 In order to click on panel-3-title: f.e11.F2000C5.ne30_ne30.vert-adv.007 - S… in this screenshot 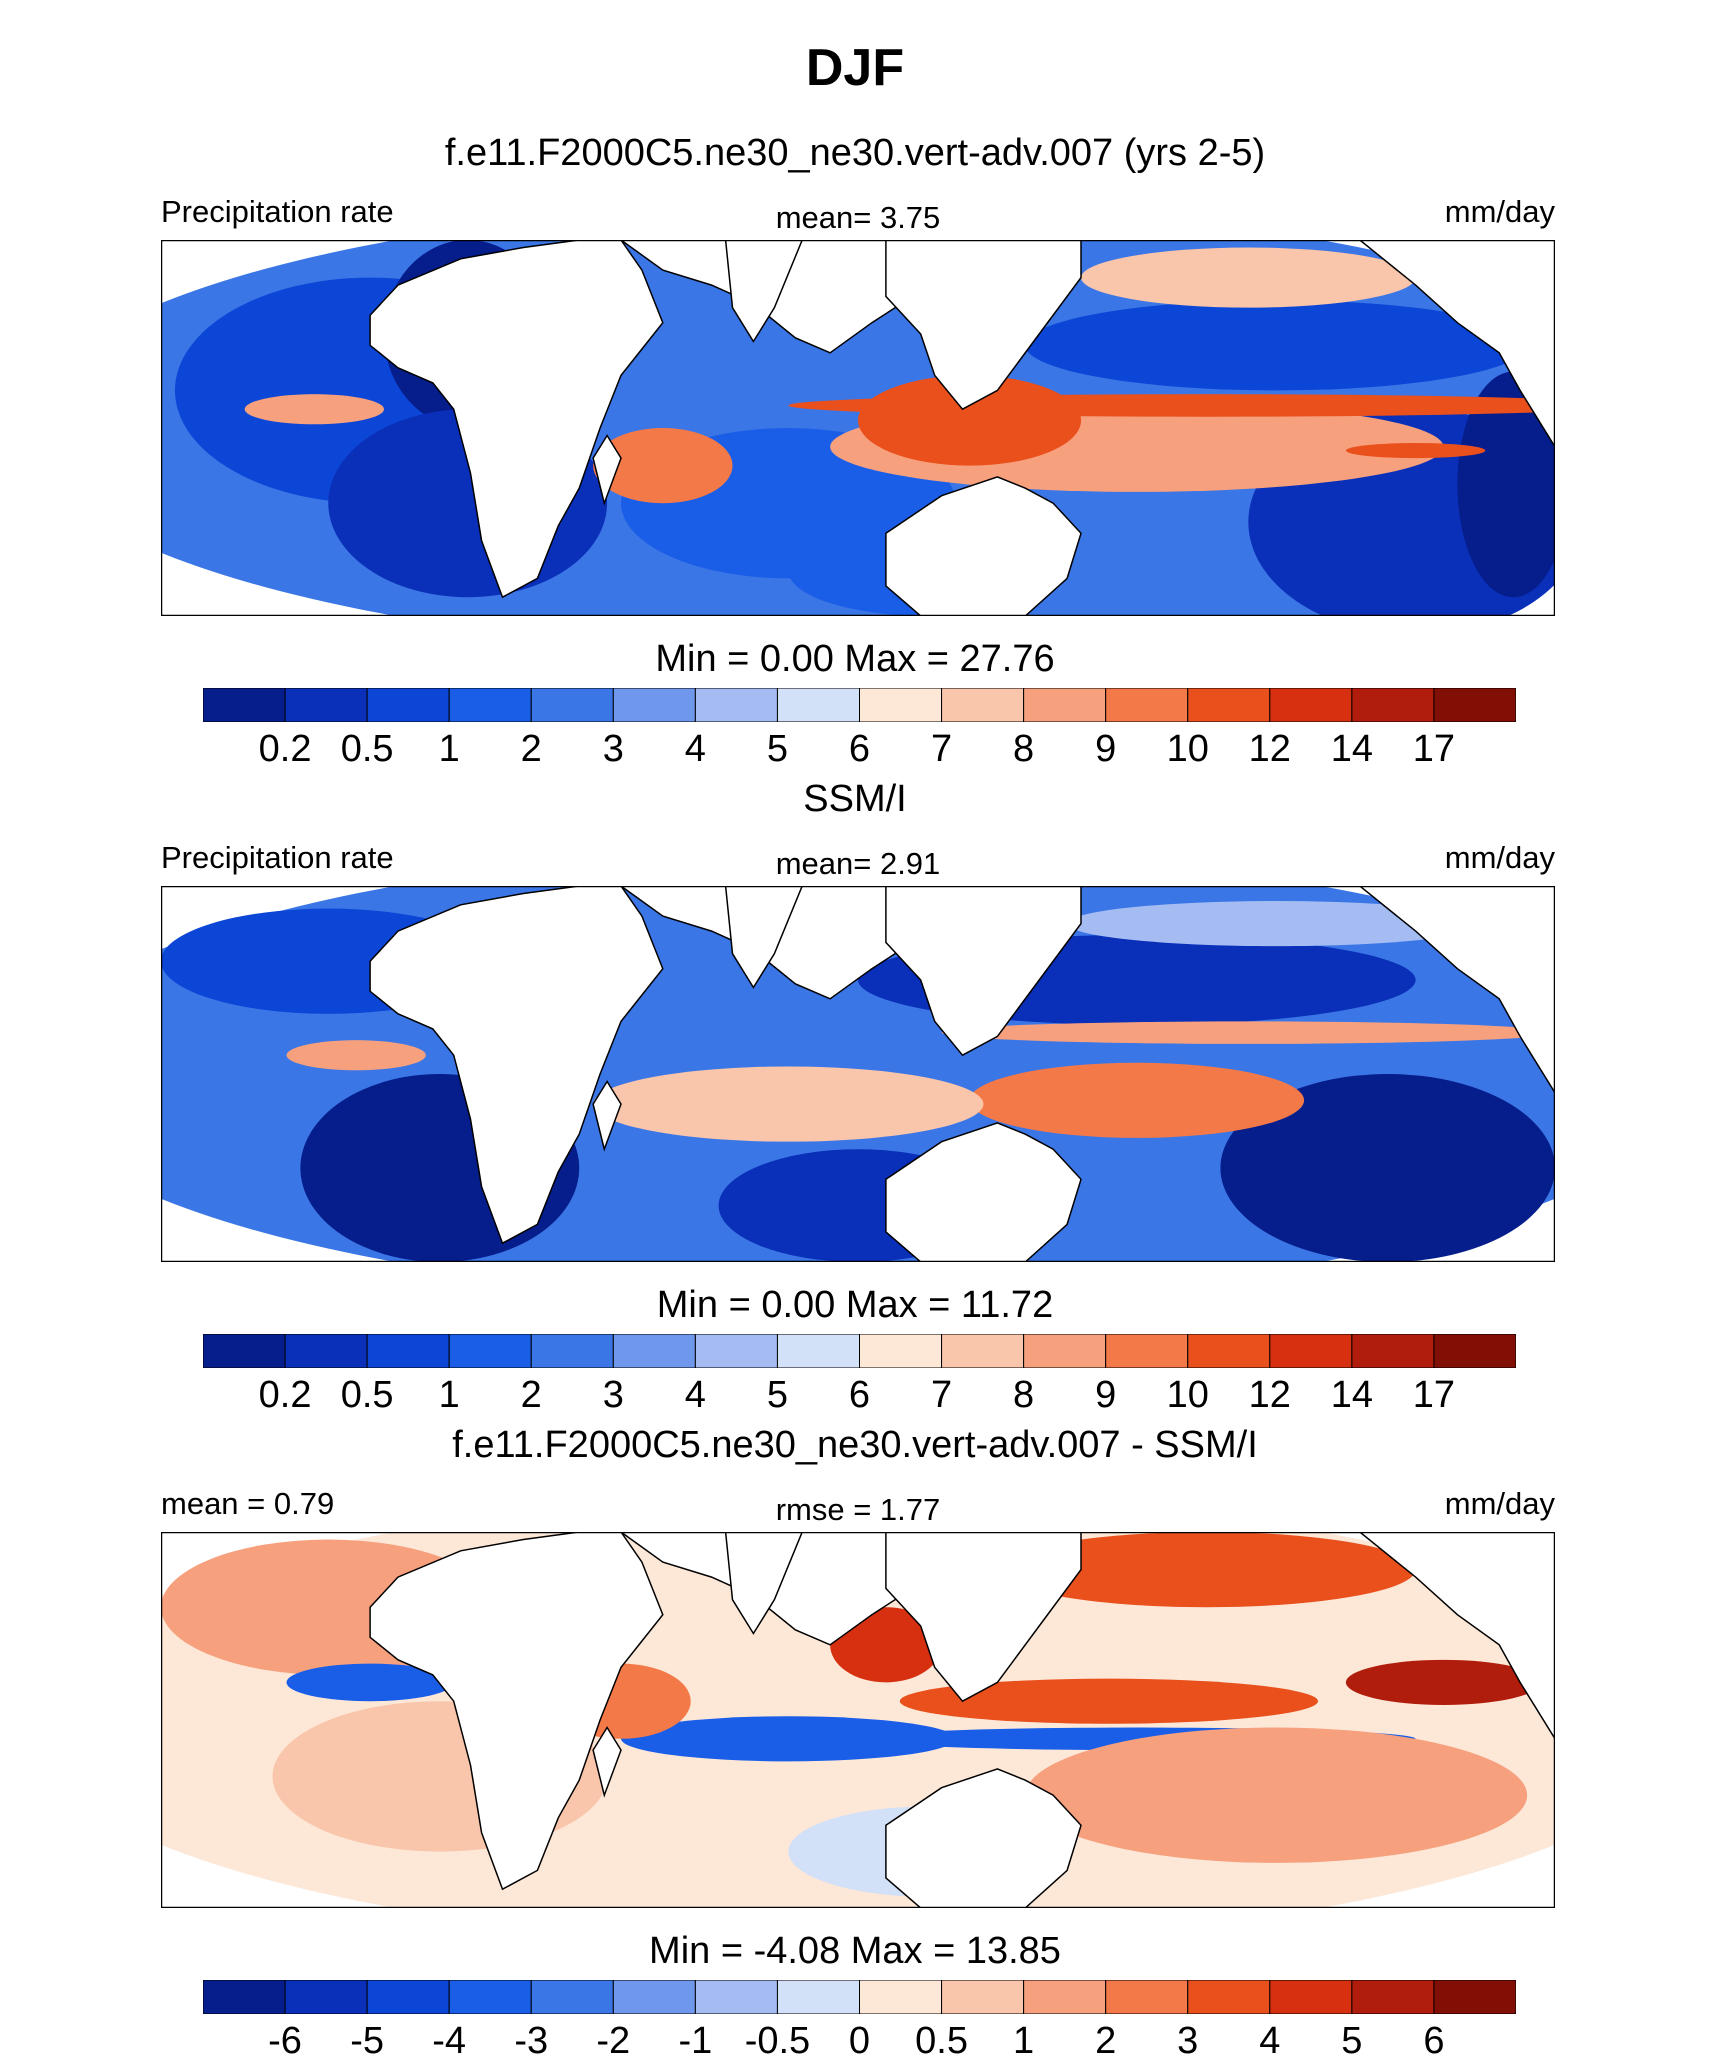, I will do `click(855, 1445)`.